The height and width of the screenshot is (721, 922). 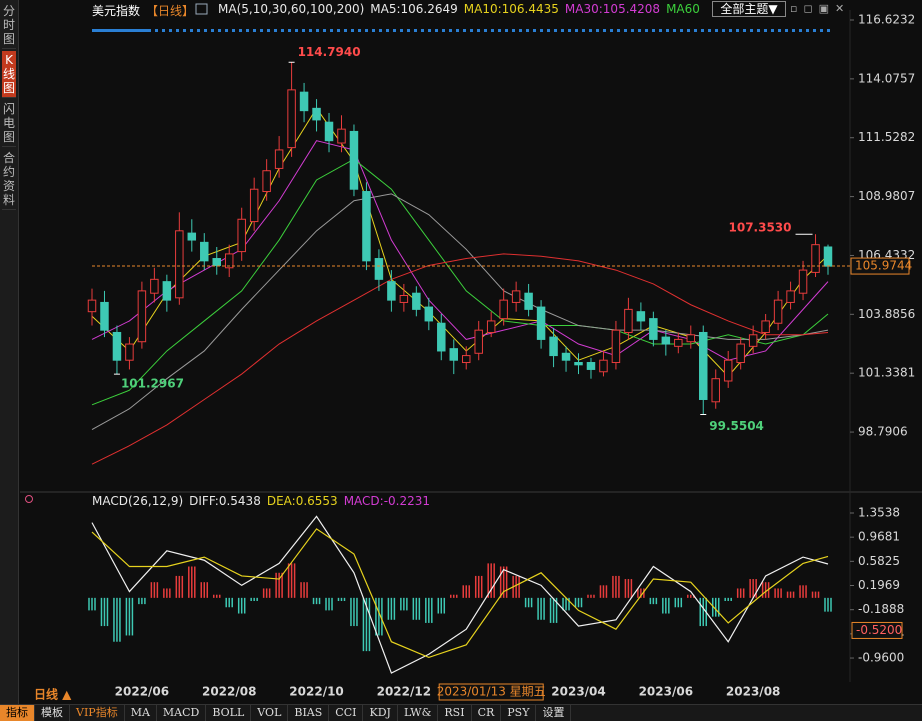 What do you see at coordinates (380, 713) in the screenshot?
I see `toolbar-button: KDJ` at bounding box center [380, 713].